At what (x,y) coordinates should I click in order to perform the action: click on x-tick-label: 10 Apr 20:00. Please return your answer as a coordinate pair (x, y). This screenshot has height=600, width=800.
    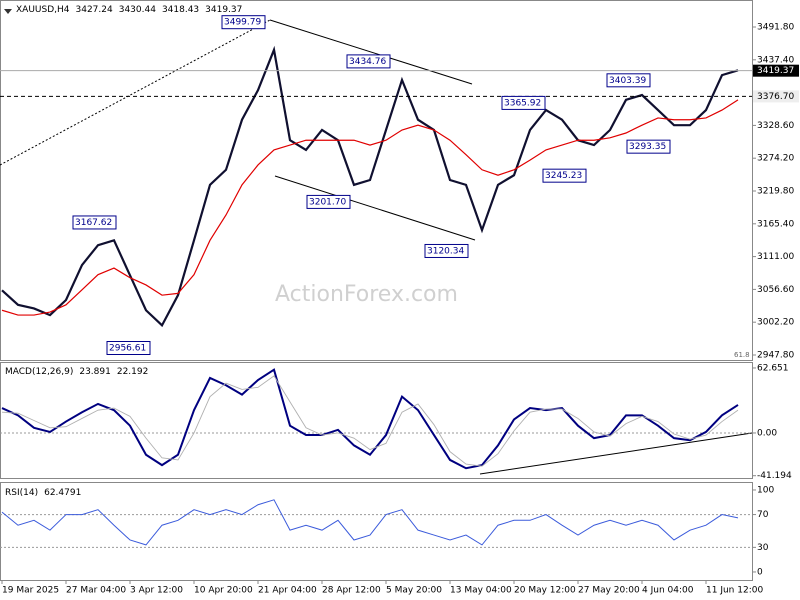
    Looking at the image, I should click on (223, 591).